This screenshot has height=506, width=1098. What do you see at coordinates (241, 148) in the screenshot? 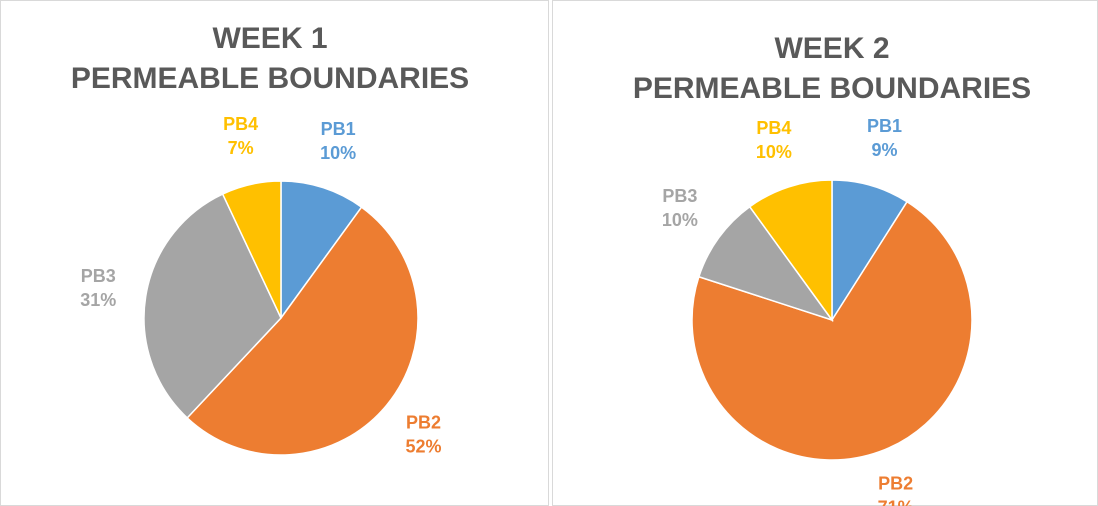
I see `data-label-value: 7%` at bounding box center [241, 148].